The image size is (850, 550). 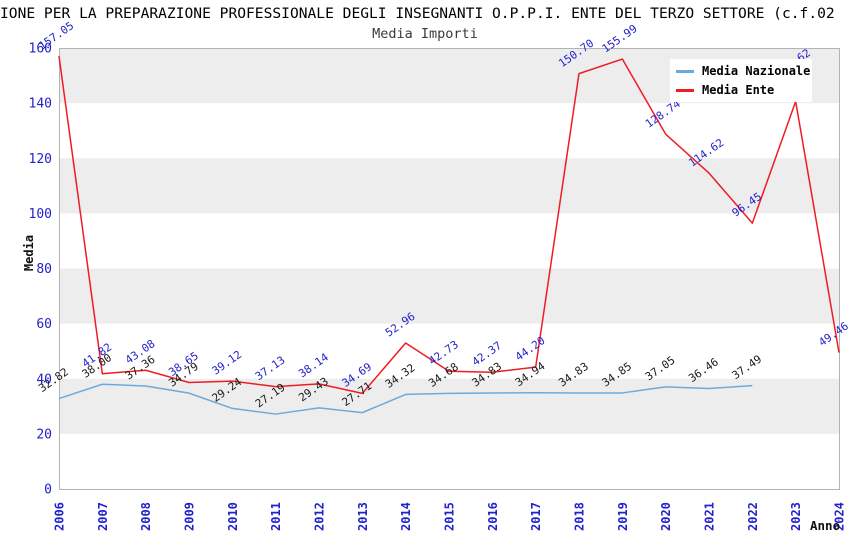 What do you see at coordinates (40, 214) in the screenshot?
I see `y-axis-tick-label: 100` at bounding box center [40, 214].